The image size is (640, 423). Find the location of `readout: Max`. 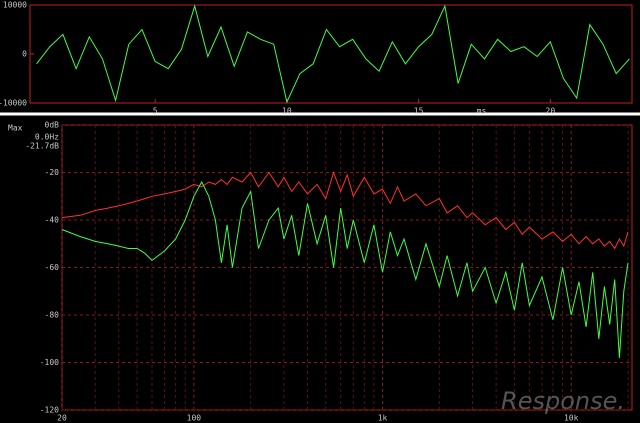

readout: Max is located at coordinates (15, 128).